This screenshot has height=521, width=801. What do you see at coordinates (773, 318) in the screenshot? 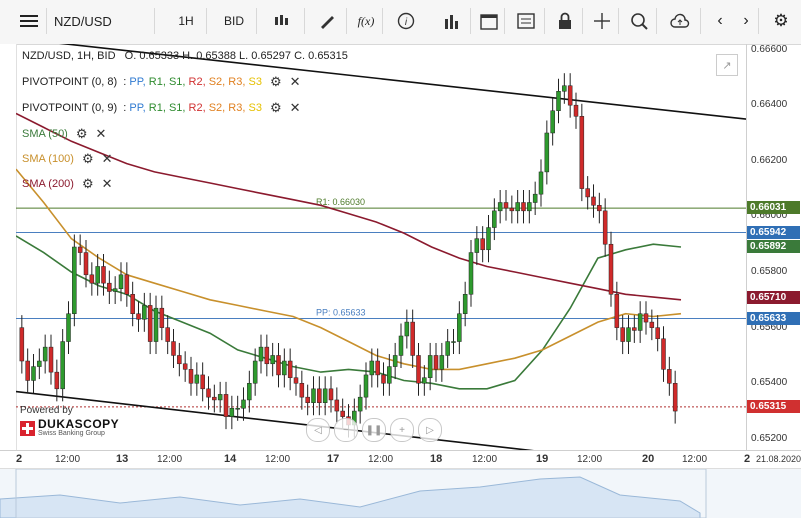
I see `price-tag: 0.65633` at bounding box center [773, 318].